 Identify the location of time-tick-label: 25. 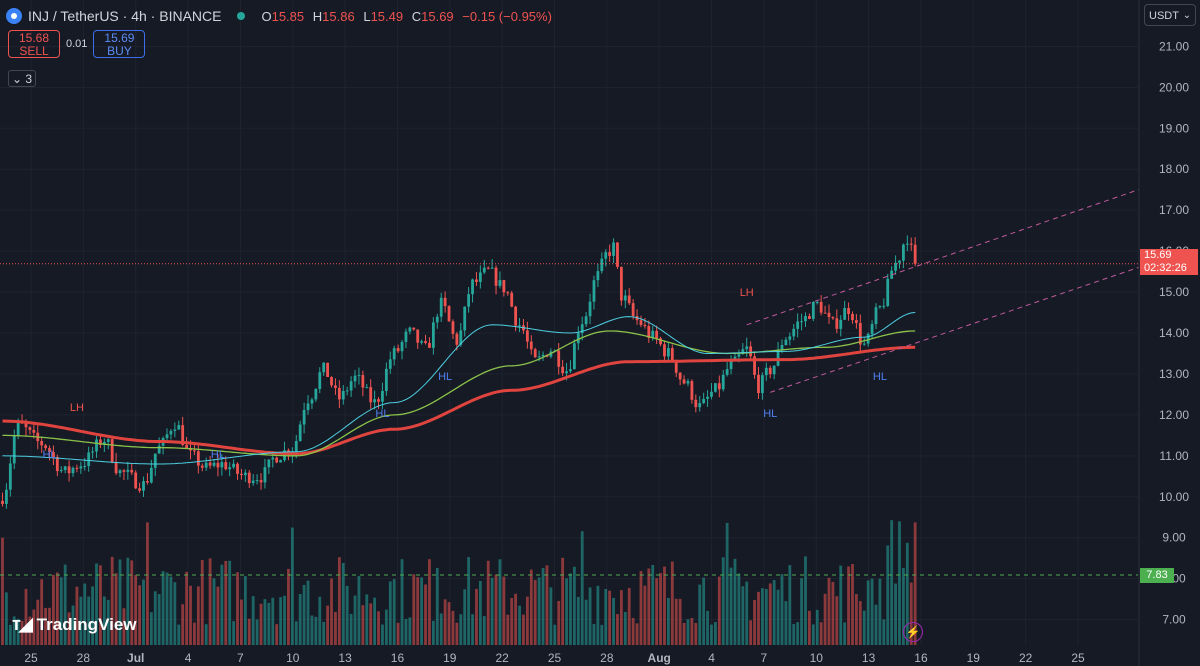
(555, 658).